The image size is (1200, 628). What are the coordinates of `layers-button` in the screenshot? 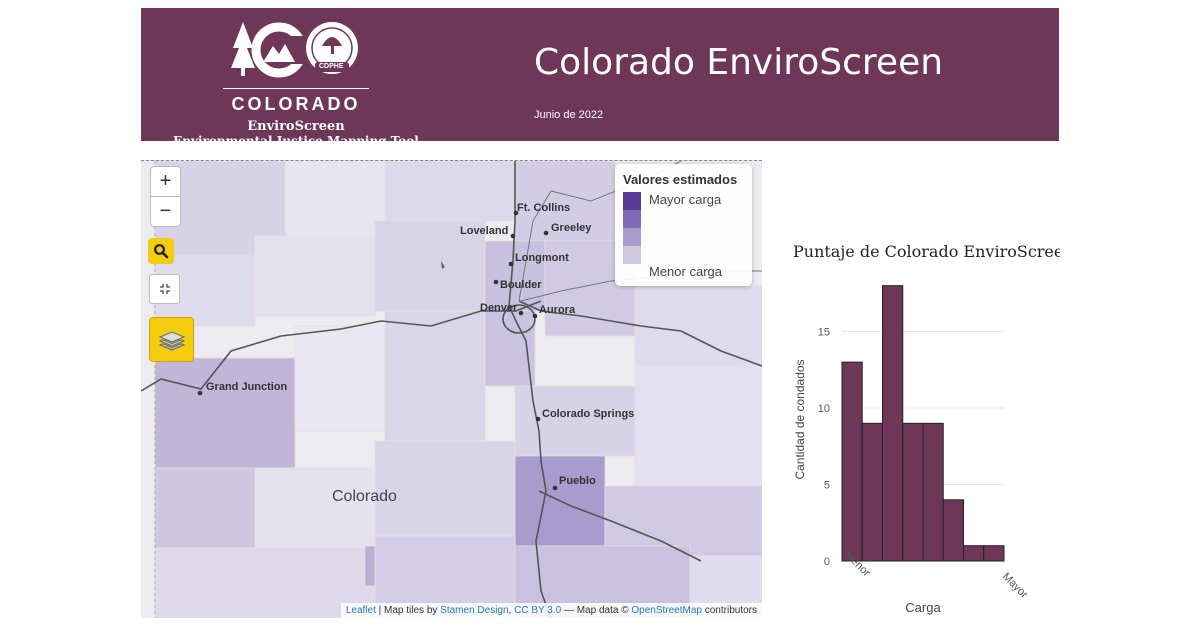 It's located at (171, 339).